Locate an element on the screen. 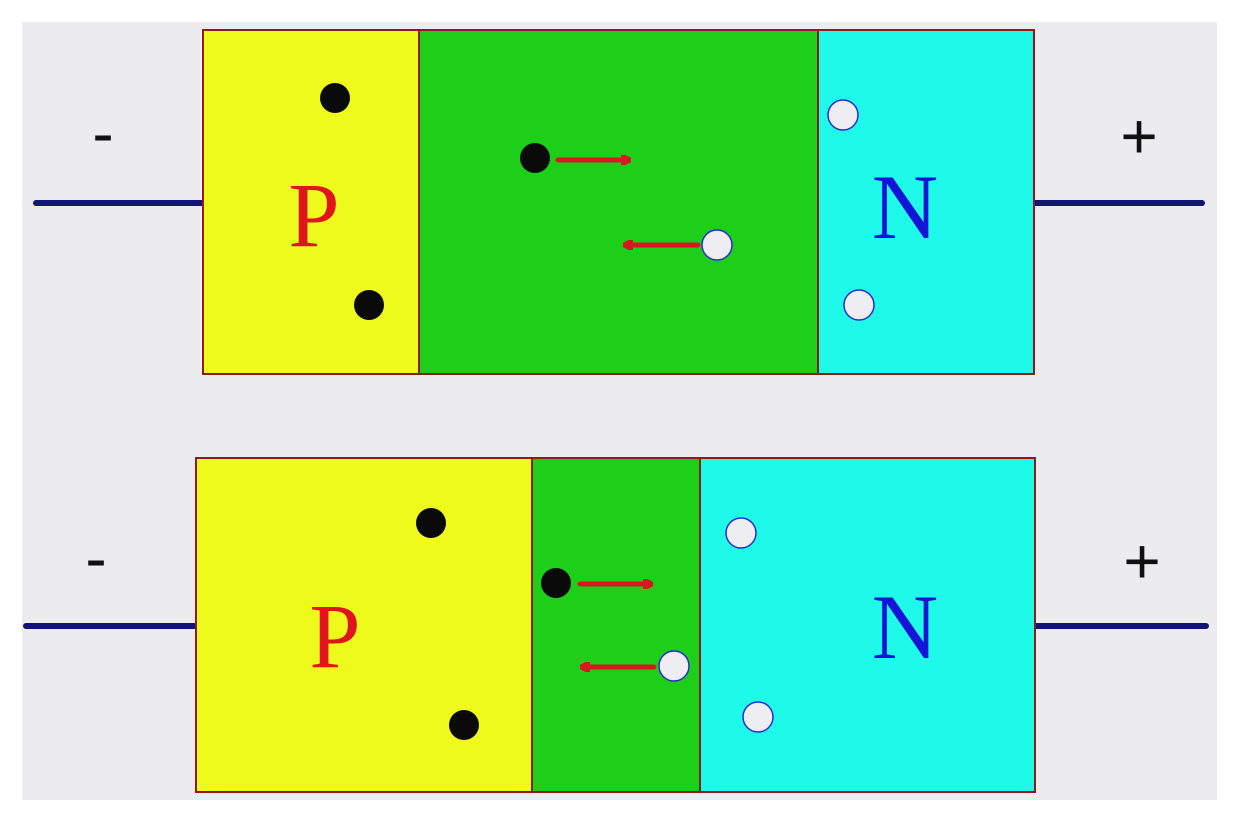 Image resolution: width=1239 pixels, height=826 pixels. p-label-bottom: P is located at coordinates (334, 636).